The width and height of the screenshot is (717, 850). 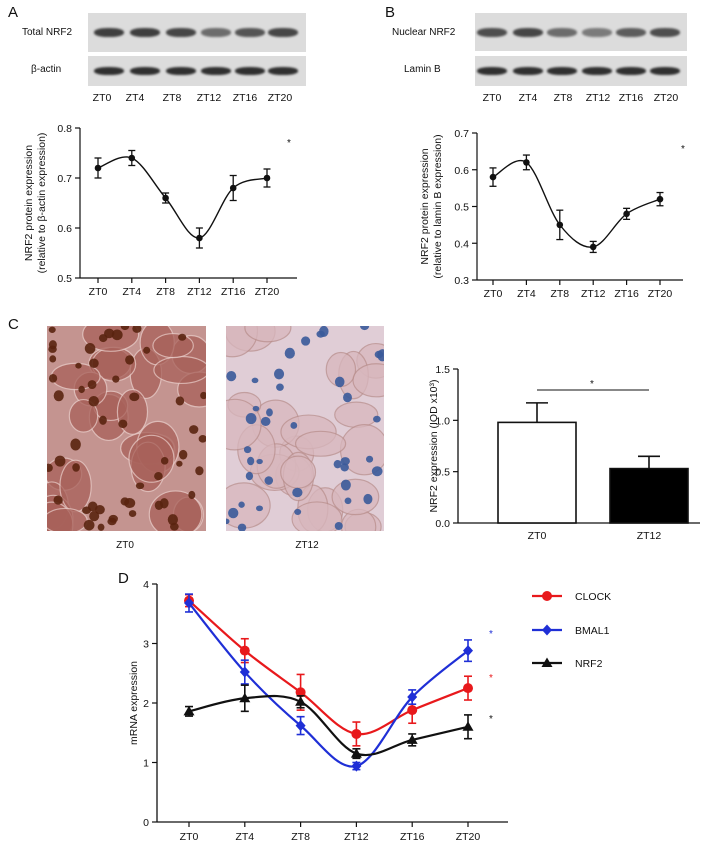 I want to click on series-line-nrf2, so click(x=328, y=725).